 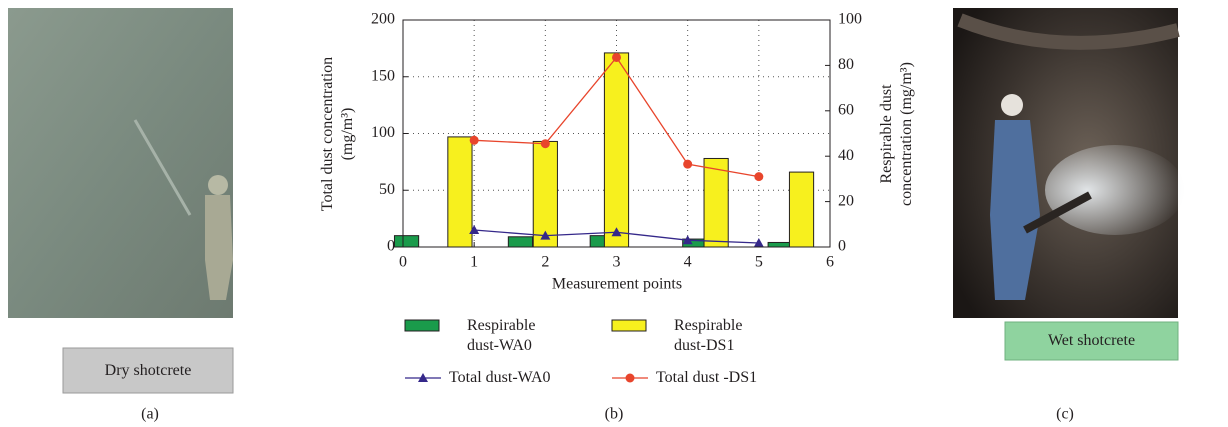 What do you see at coordinates (403, 262) in the screenshot?
I see `x-tick-label: 0` at bounding box center [403, 262].